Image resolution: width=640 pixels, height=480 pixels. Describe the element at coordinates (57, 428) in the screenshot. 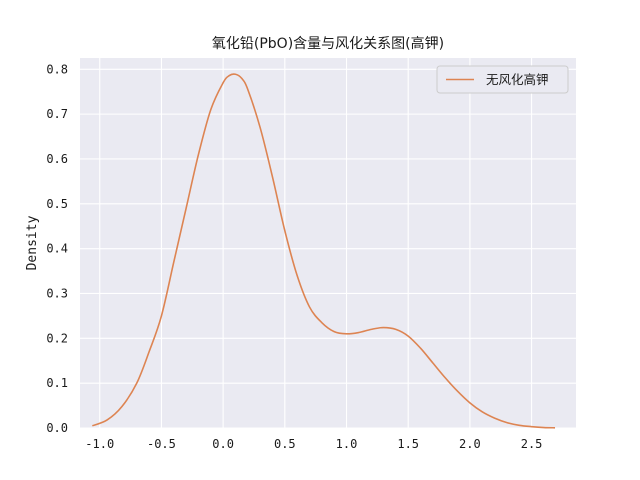

I see `y-tick-label: 0.0` at that location.